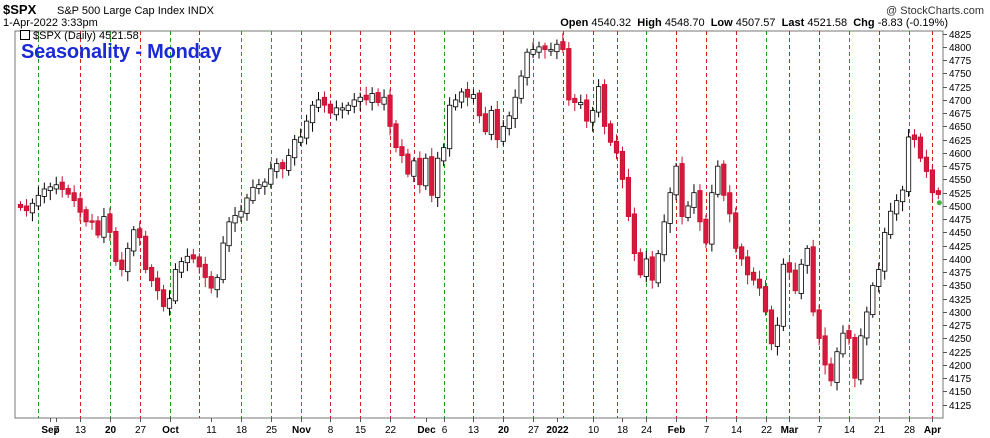 The image size is (990, 438). I want to click on y-tick-label: 4375, so click(960, 273).